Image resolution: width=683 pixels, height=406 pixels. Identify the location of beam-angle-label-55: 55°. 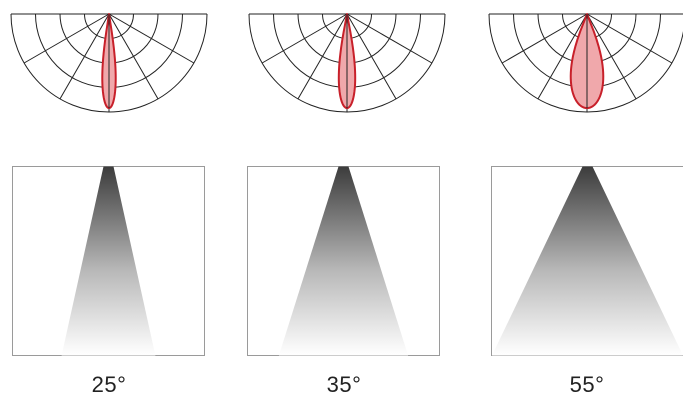
(587, 384).